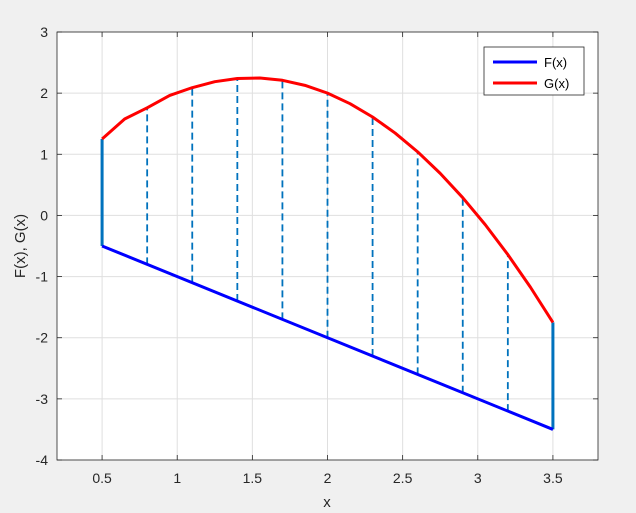 The width and height of the screenshot is (636, 513). Describe the element at coordinates (102, 478) in the screenshot. I see `x-tick-label: 0.5` at that location.